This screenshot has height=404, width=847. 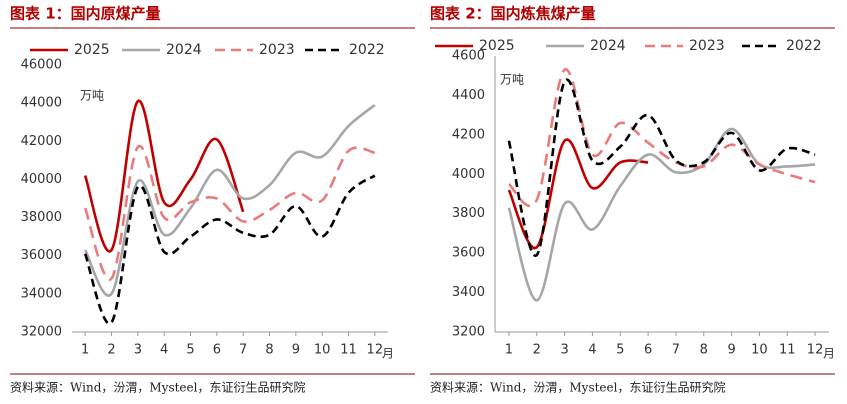 I want to click on y-tick-label: 4600, so click(x=468, y=56).